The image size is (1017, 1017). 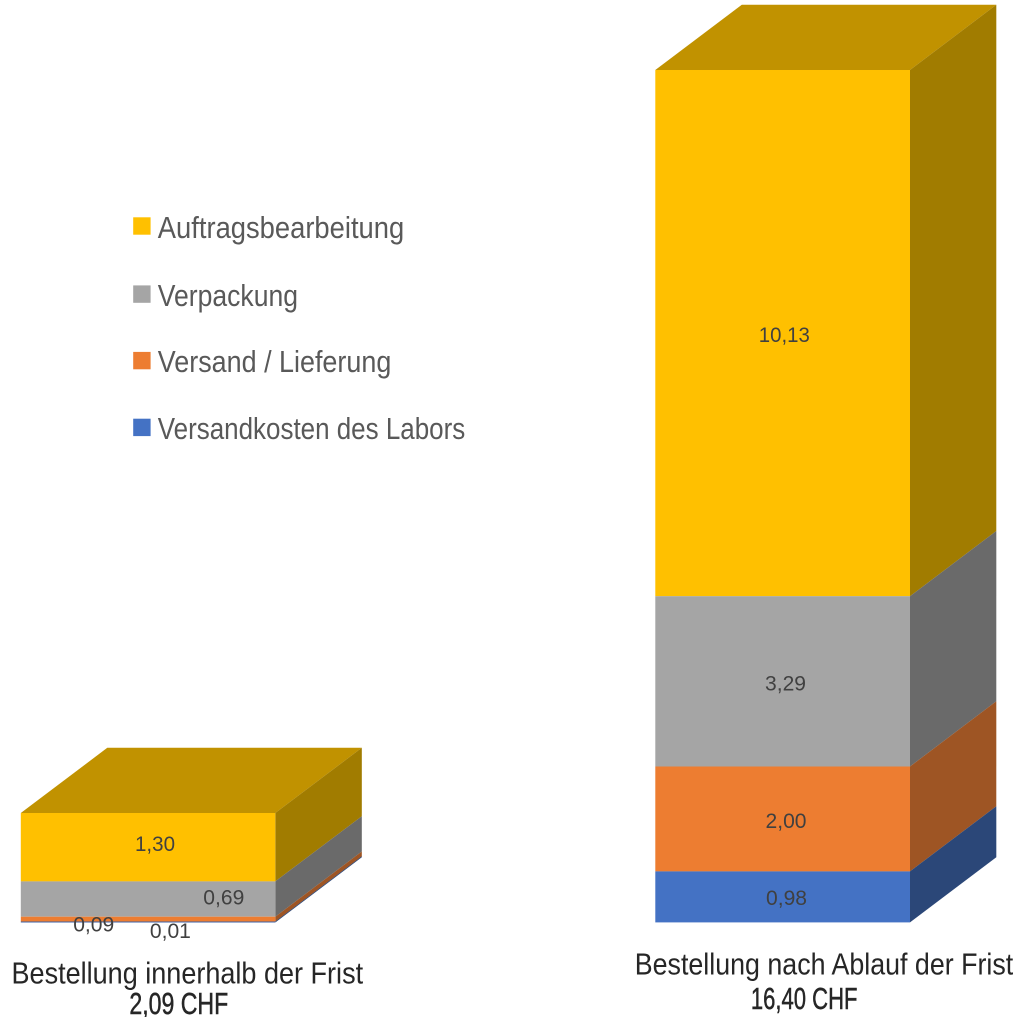 I want to click on svg-text: Bestellung innerhalb der Frist, so click(x=188, y=974).